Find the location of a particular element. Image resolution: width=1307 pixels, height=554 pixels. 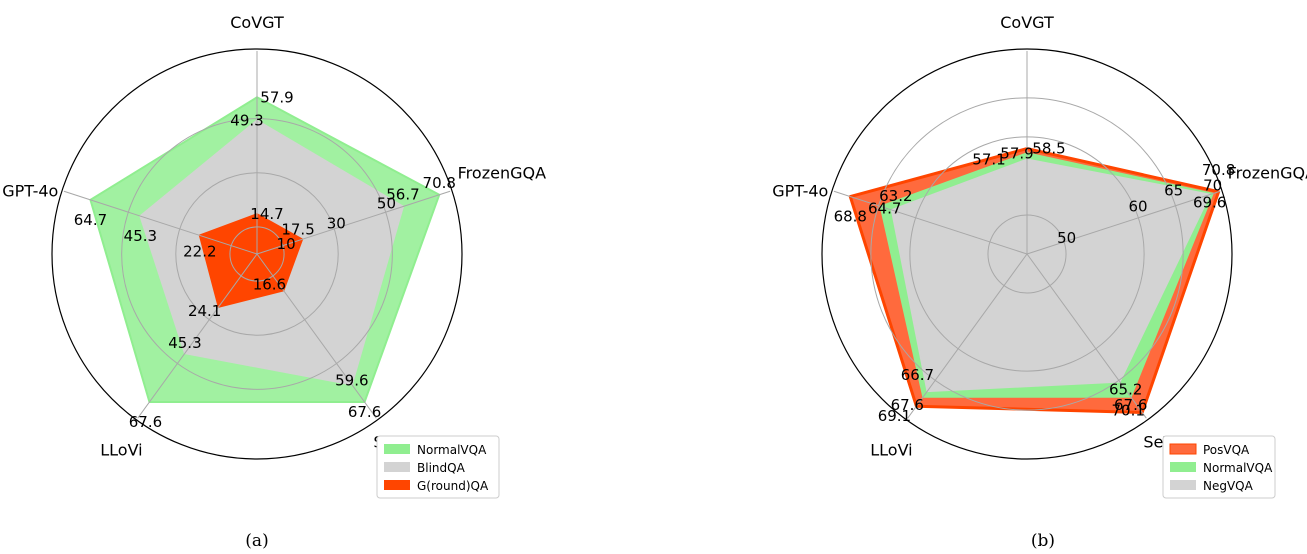

value-label: 24.1 is located at coordinates (204, 311).